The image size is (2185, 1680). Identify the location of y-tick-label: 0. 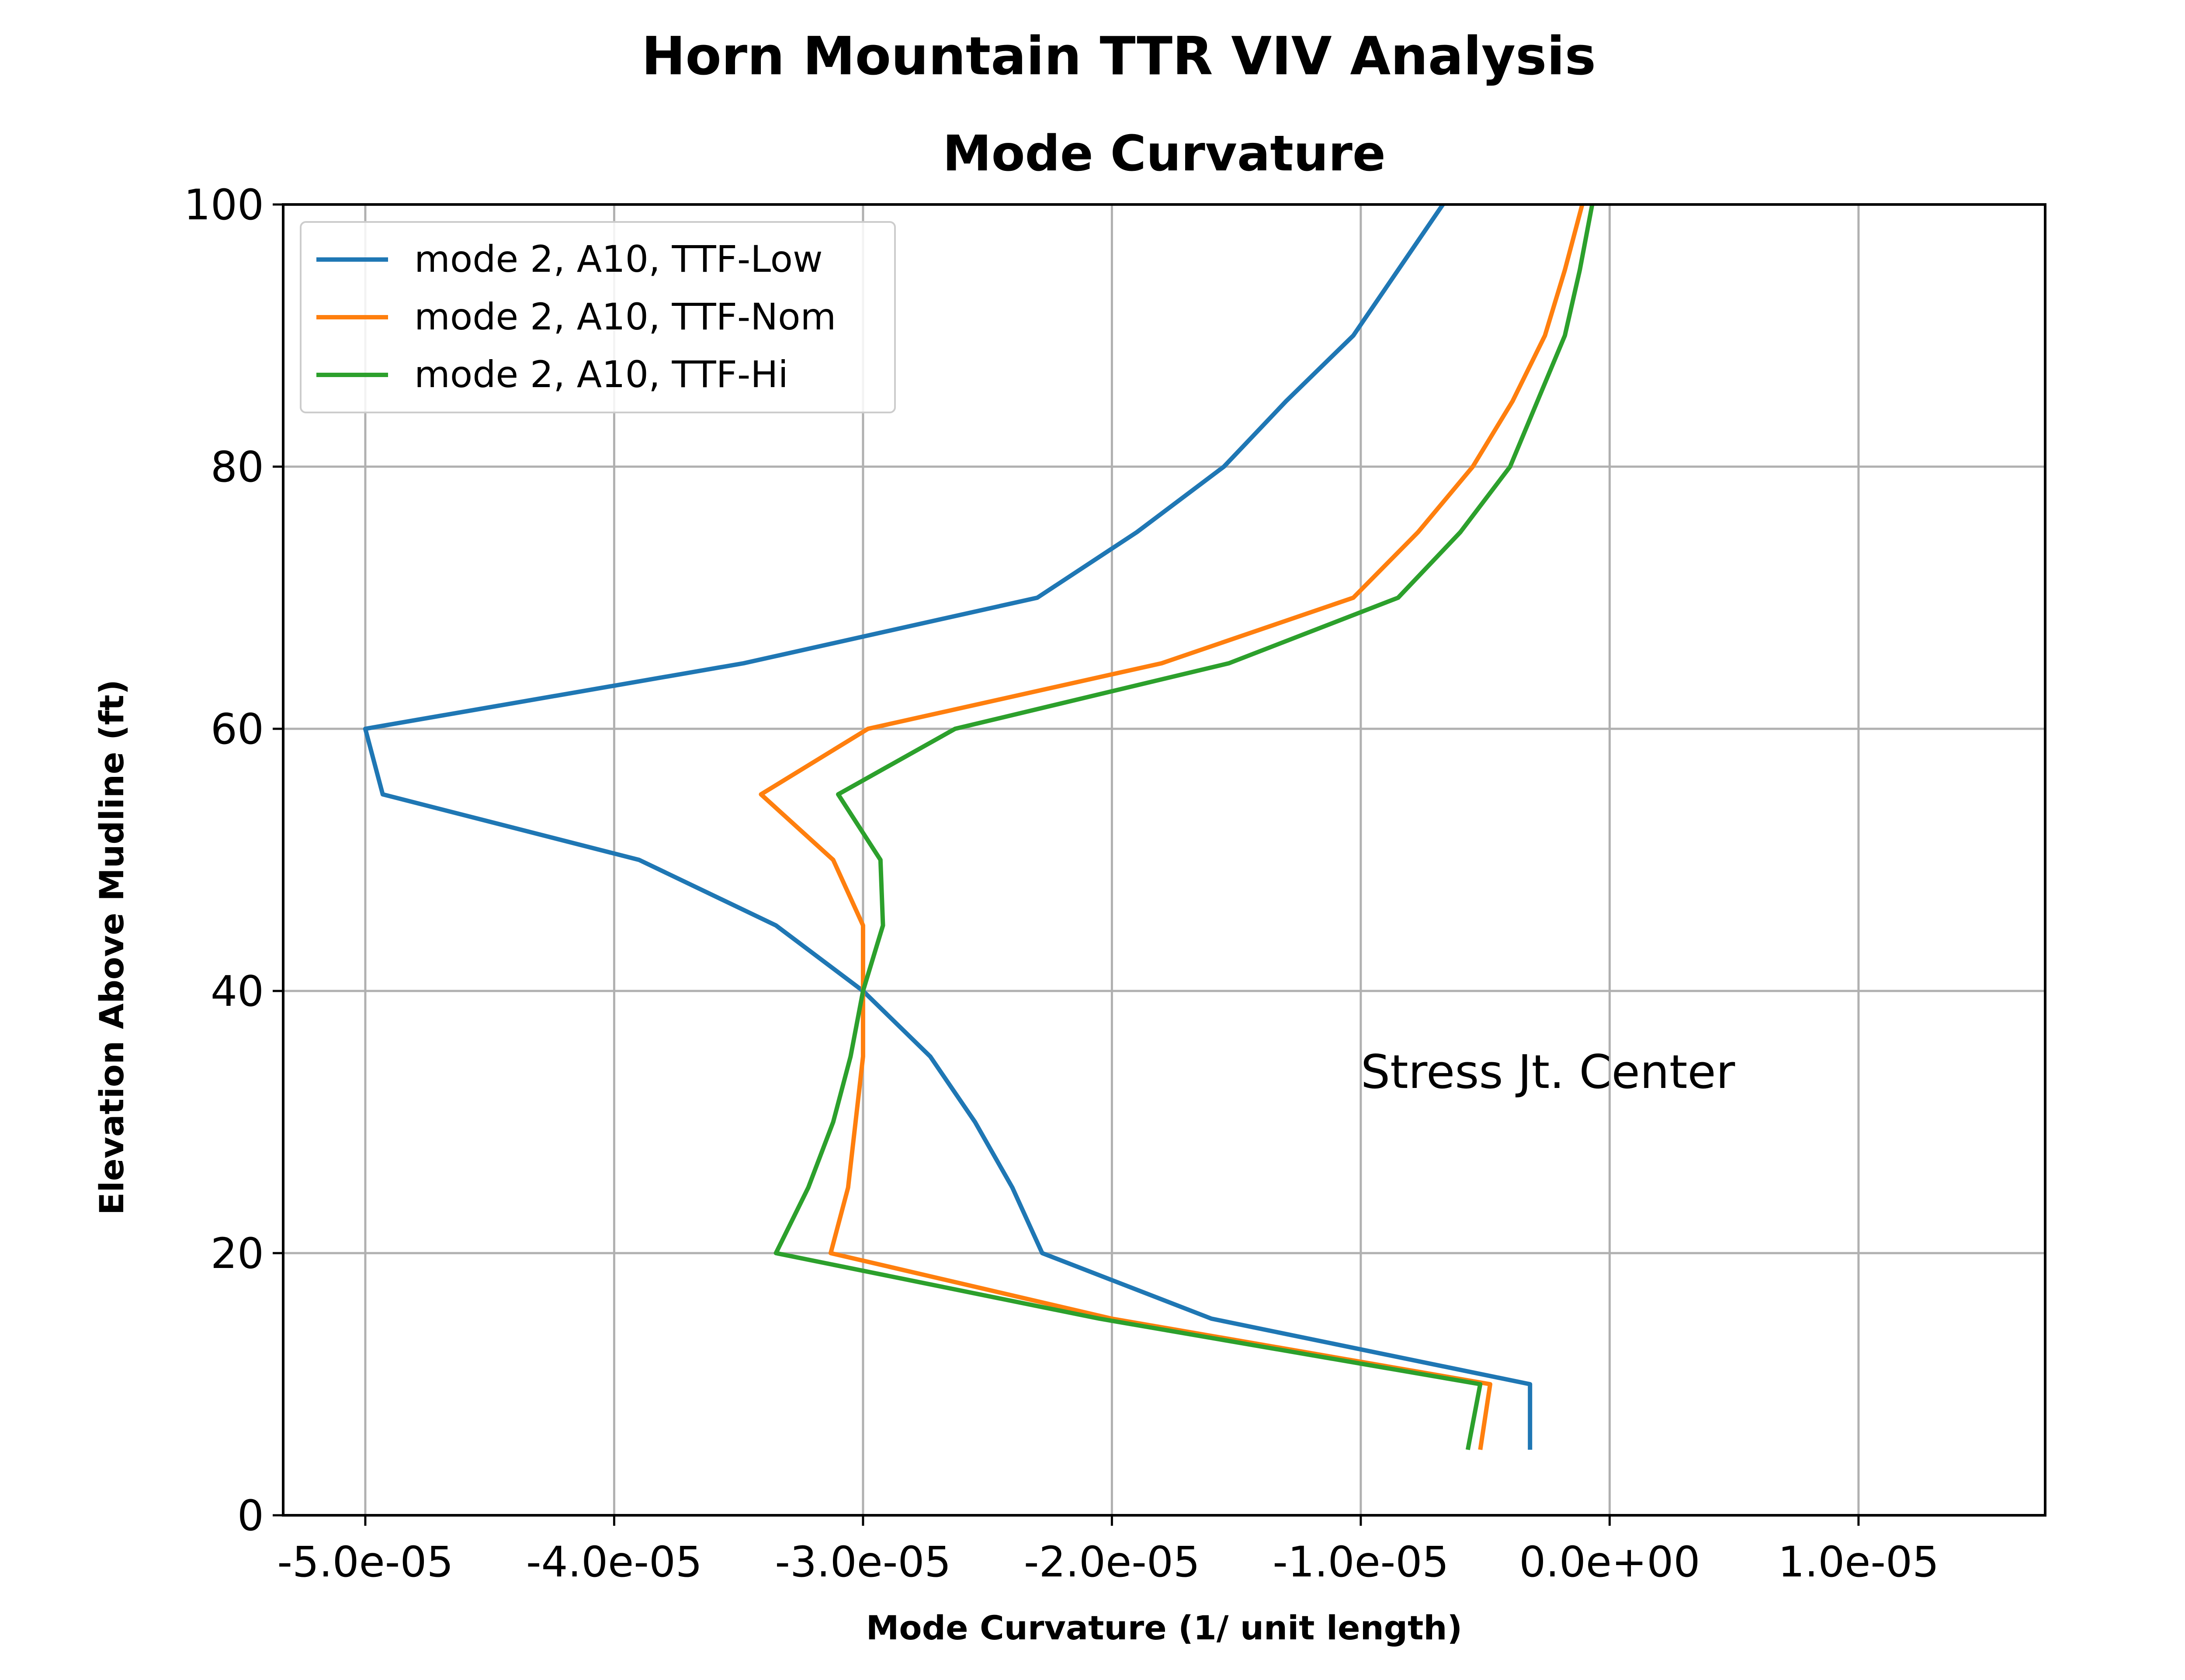
(250, 1516).